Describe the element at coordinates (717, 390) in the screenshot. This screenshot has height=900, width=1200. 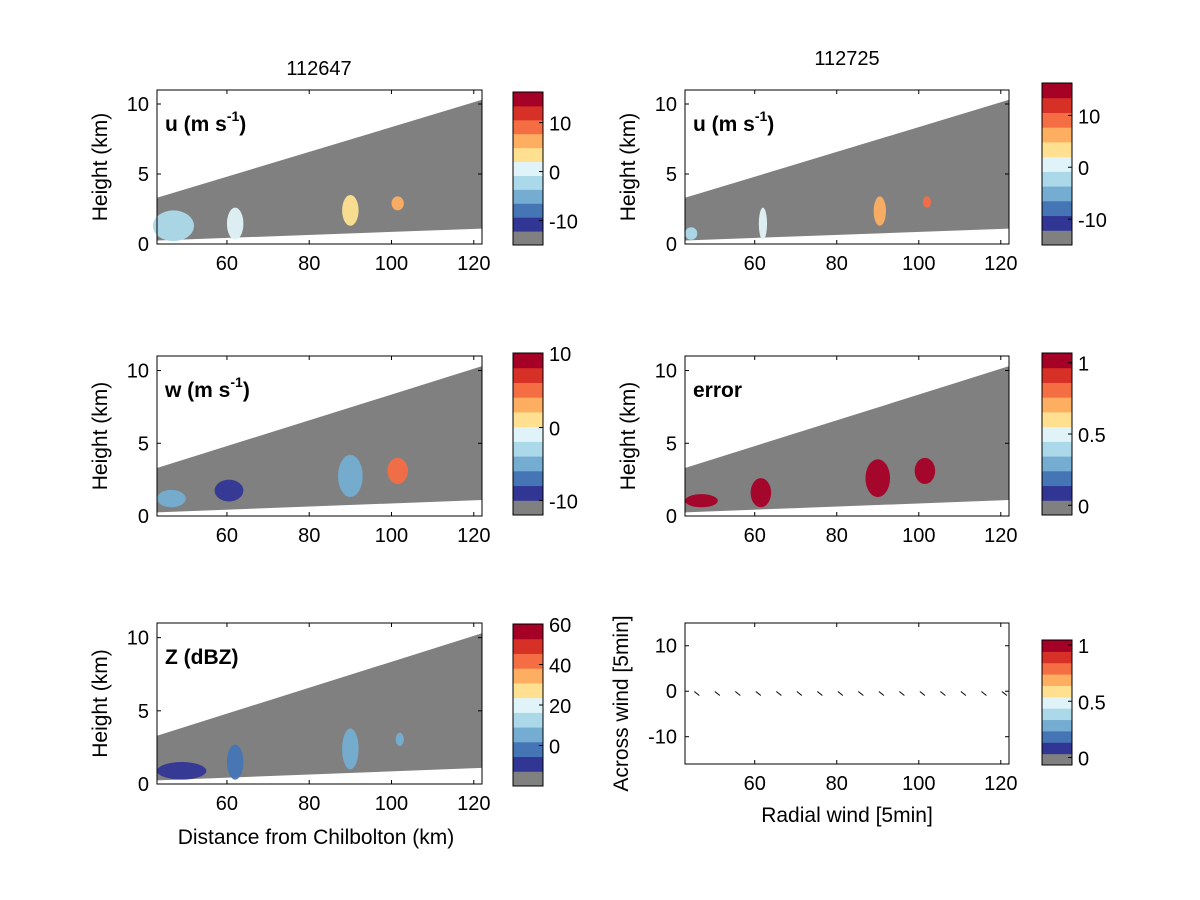
I see `panel-label: error` at that location.